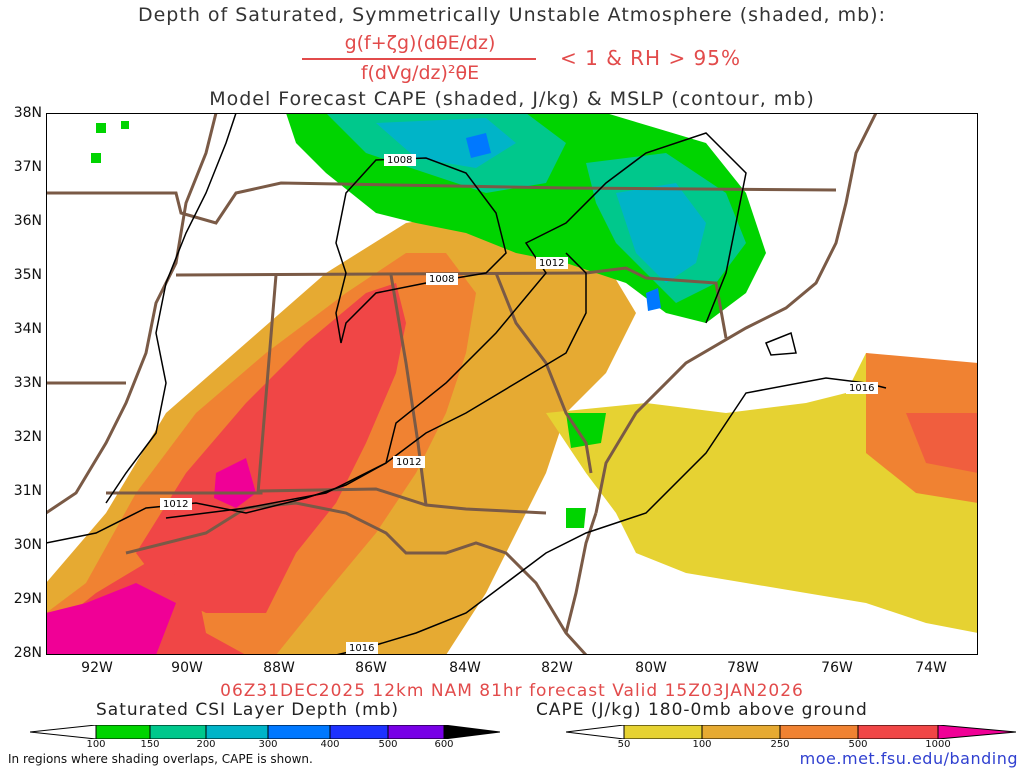  What do you see at coordinates (791, 732) in the screenshot?
I see `cape-colorbar` at bounding box center [791, 732].